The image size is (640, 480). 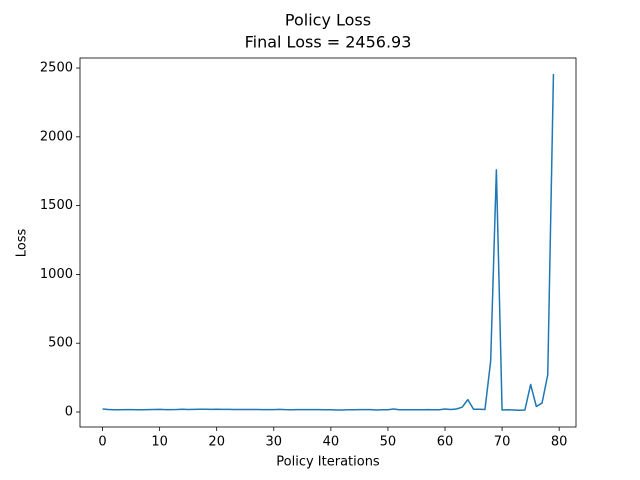 I want to click on x-tick-label: 30, so click(x=274, y=442).